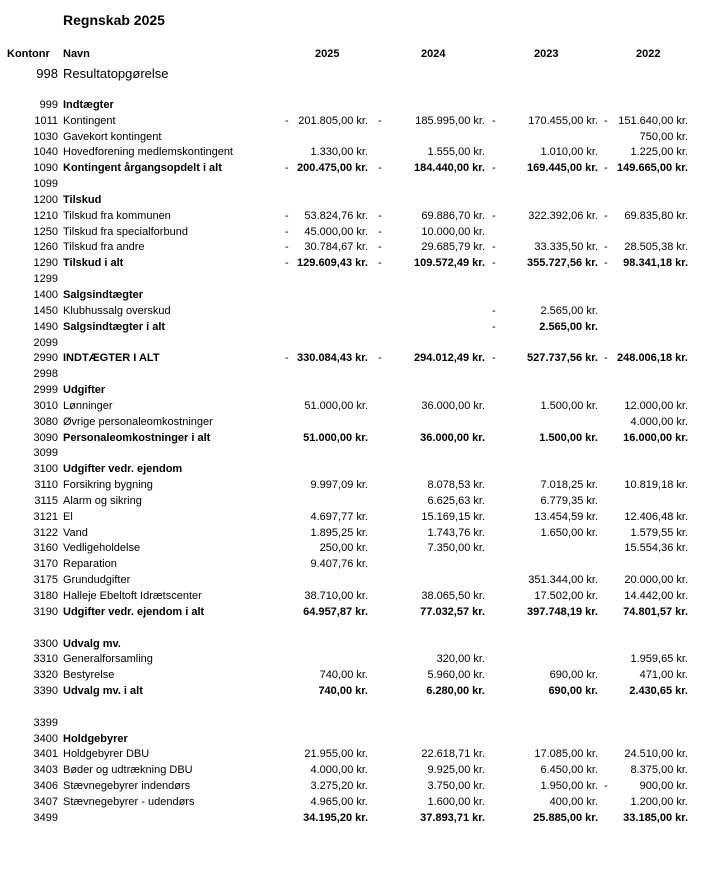 The width and height of the screenshot is (702, 887). What do you see at coordinates (663, 136) in the screenshot?
I see `amount-2022: 750,00 kr.` at bounding box center [663, 136].